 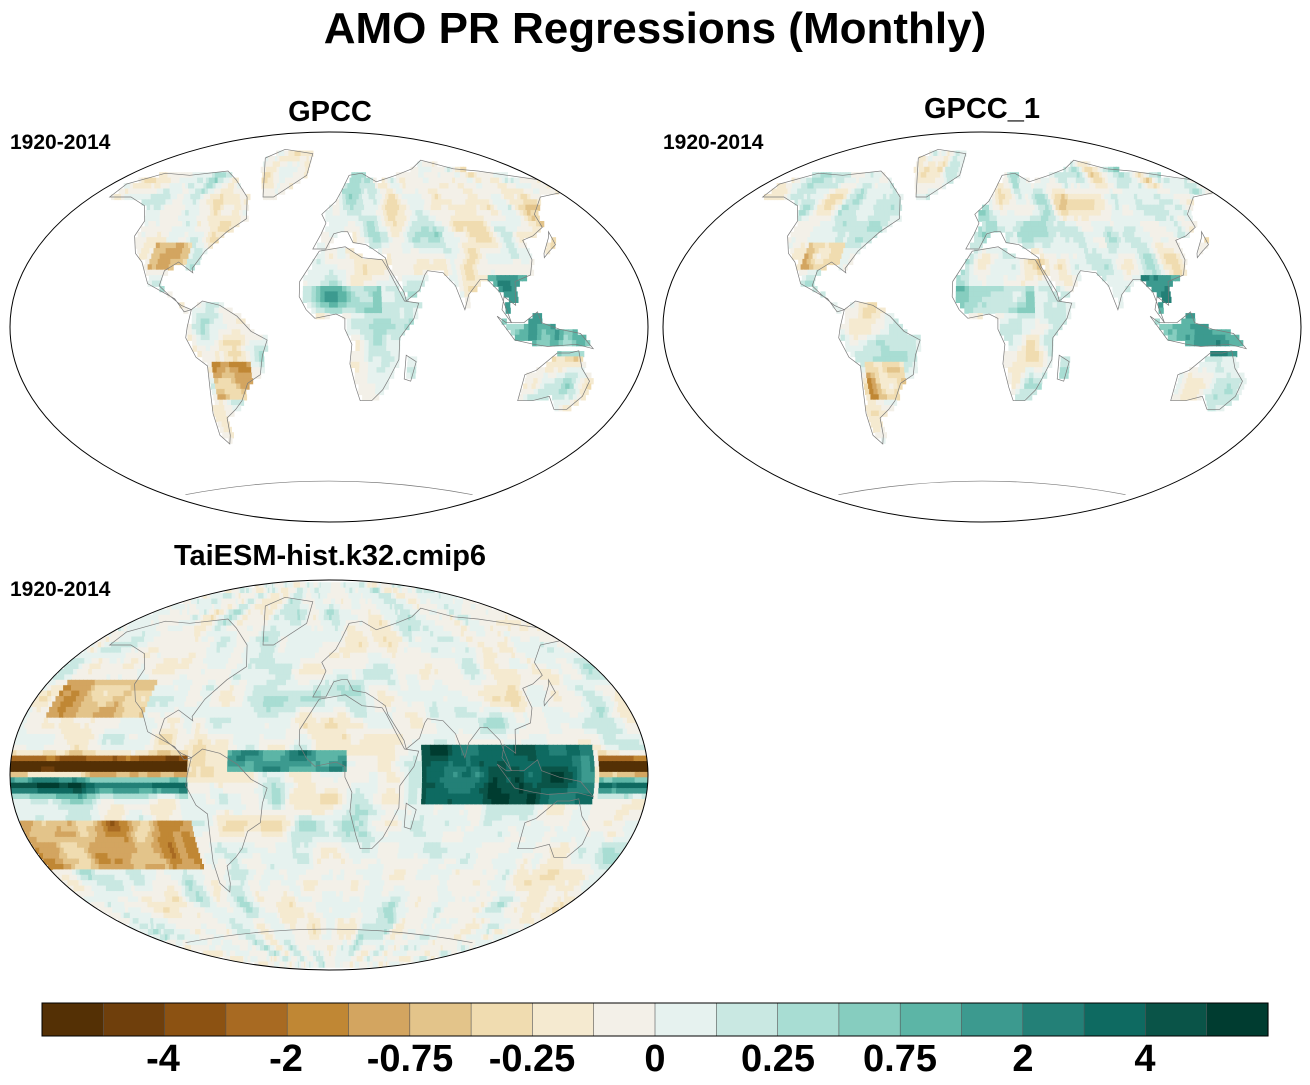 What do you see at coordinates (163, 1059) in the screenshot?
I see `colorbar-tick-label: -4` at bounding box center [163, 1059].